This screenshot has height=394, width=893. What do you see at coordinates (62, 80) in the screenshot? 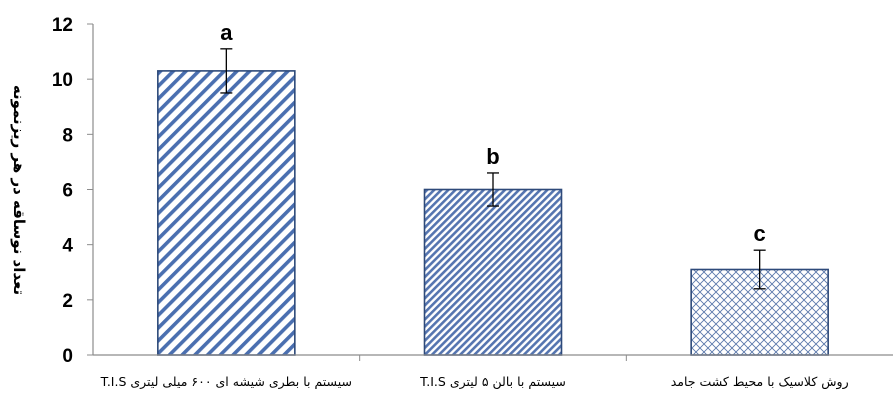
I see `y-tick-label: 10` at bounding box center [62, 80].